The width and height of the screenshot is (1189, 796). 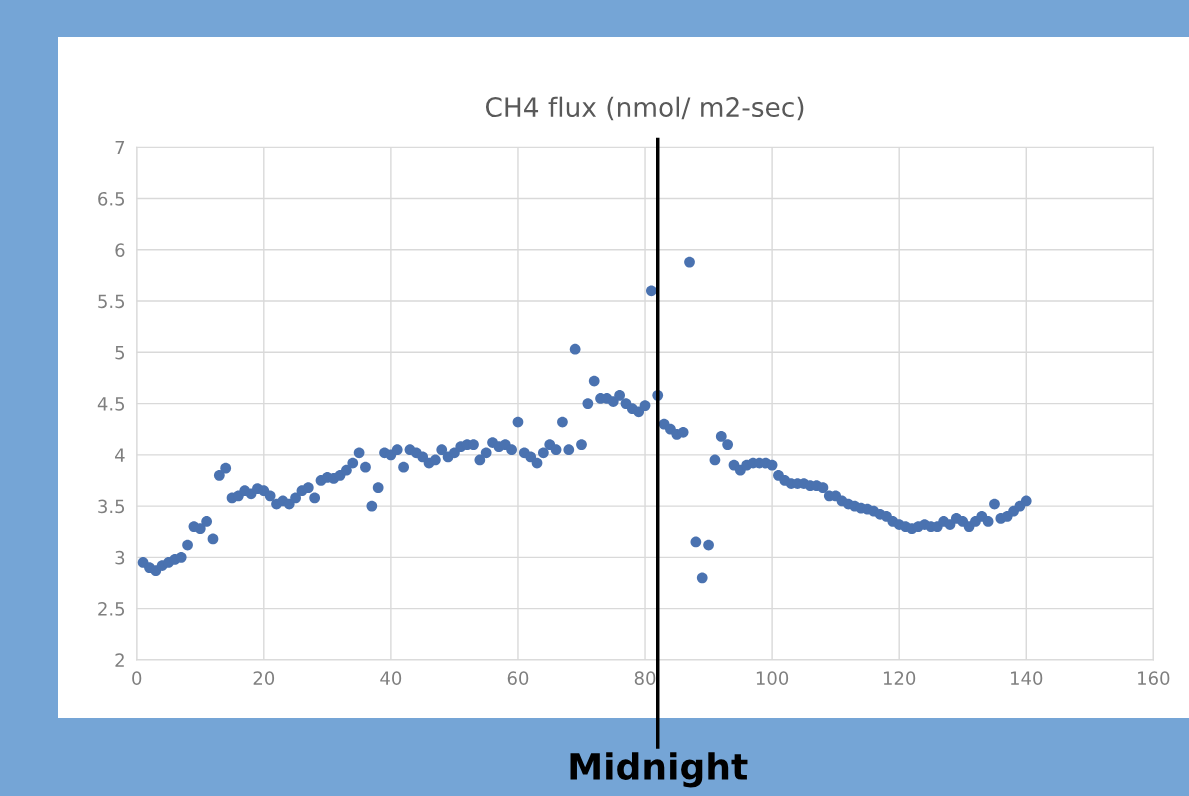 What do you see at coordinates (120, 353) in the screenshot?
I see `y-tick-label: 5` at bounding box center [120, 353].